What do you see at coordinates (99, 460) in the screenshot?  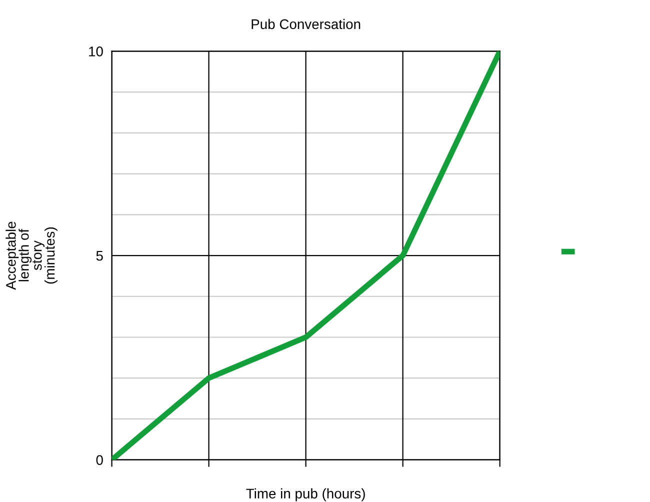 I see `y-tick-label: 0` at bounding box center [99, 460].